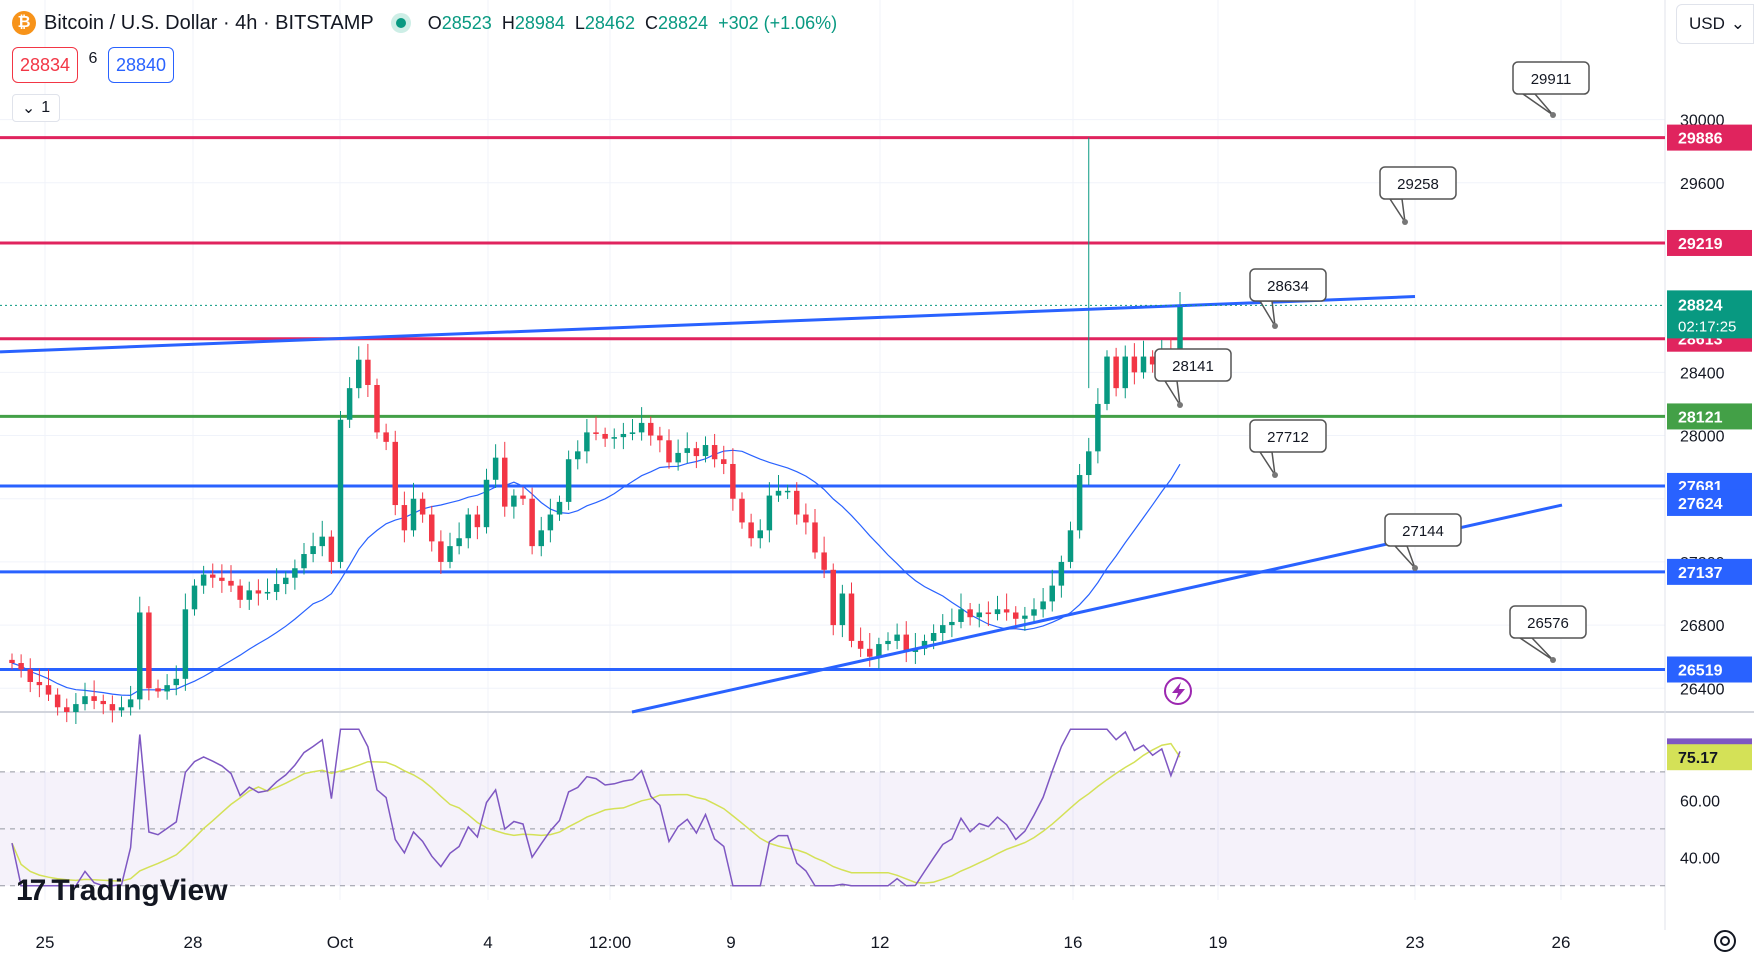 The height and width of the screenshot is (959, 1754). What do you see at coordinates (1709, 757) in the screenshot?
I see `rsi-ma-badge-bg` at bounding box center [1709, 757].